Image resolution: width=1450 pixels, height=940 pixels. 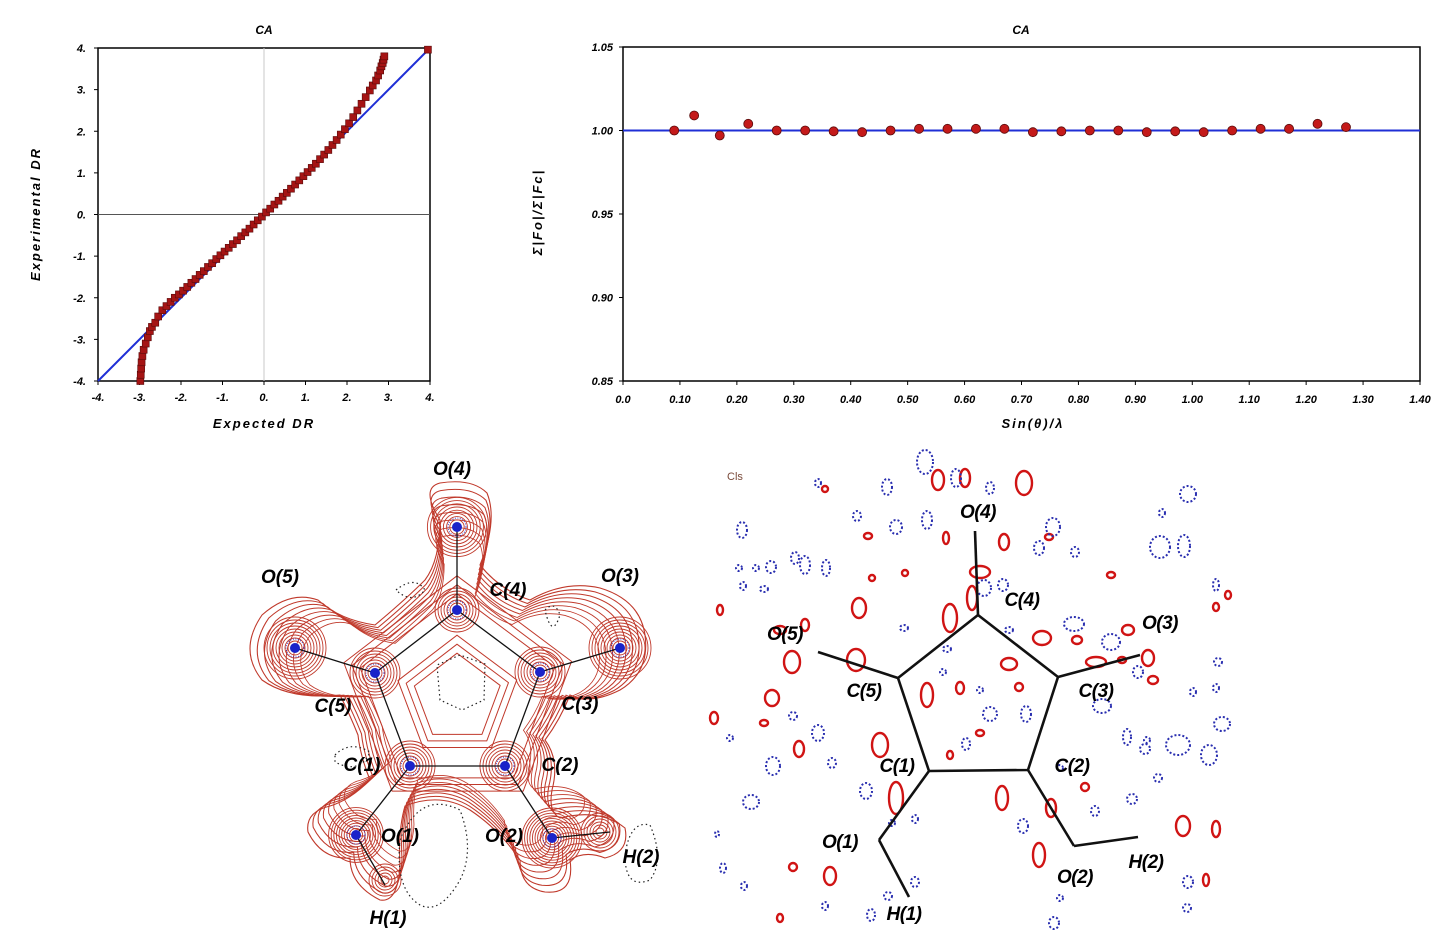 I want to click on ratio-x-tick-label: 0.0, so click(x=623, y=400).